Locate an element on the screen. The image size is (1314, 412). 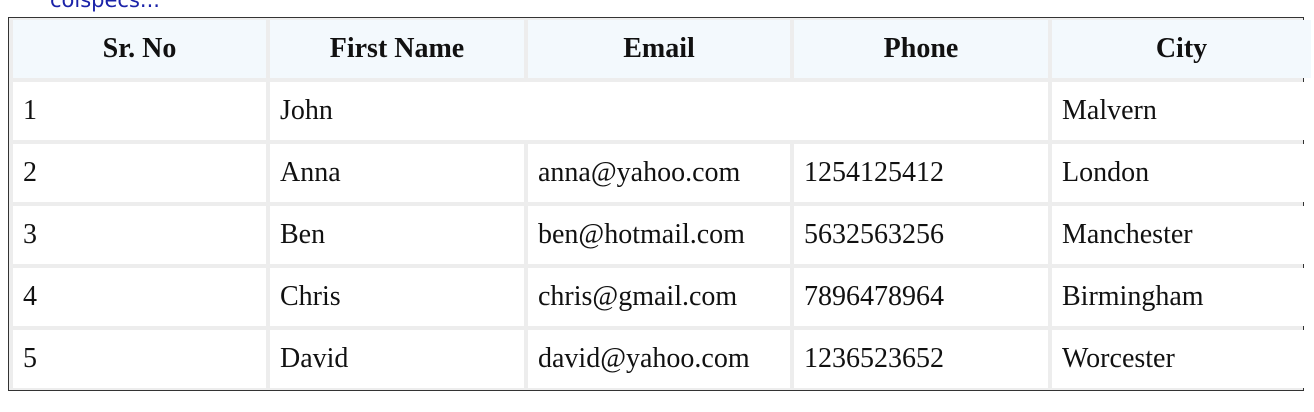
table-cell: London is located at coordinates (1181, 173).